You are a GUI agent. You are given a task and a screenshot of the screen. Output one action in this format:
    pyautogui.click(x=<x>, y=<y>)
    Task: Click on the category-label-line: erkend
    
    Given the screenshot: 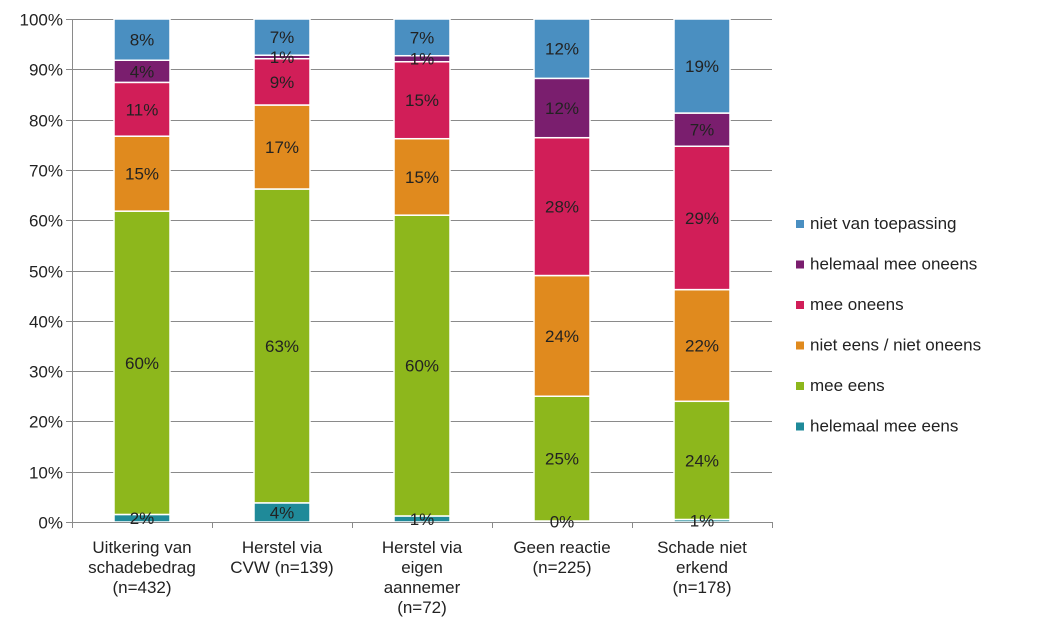 What is the action you would take?
    pyautogui.click(x=702, y=567)
    